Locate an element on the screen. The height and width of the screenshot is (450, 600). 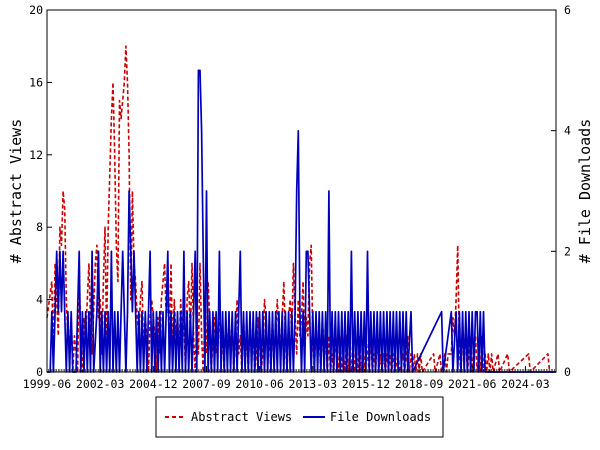
y-axis-right-title: # File Downloads is located at coordinates (585, 191).